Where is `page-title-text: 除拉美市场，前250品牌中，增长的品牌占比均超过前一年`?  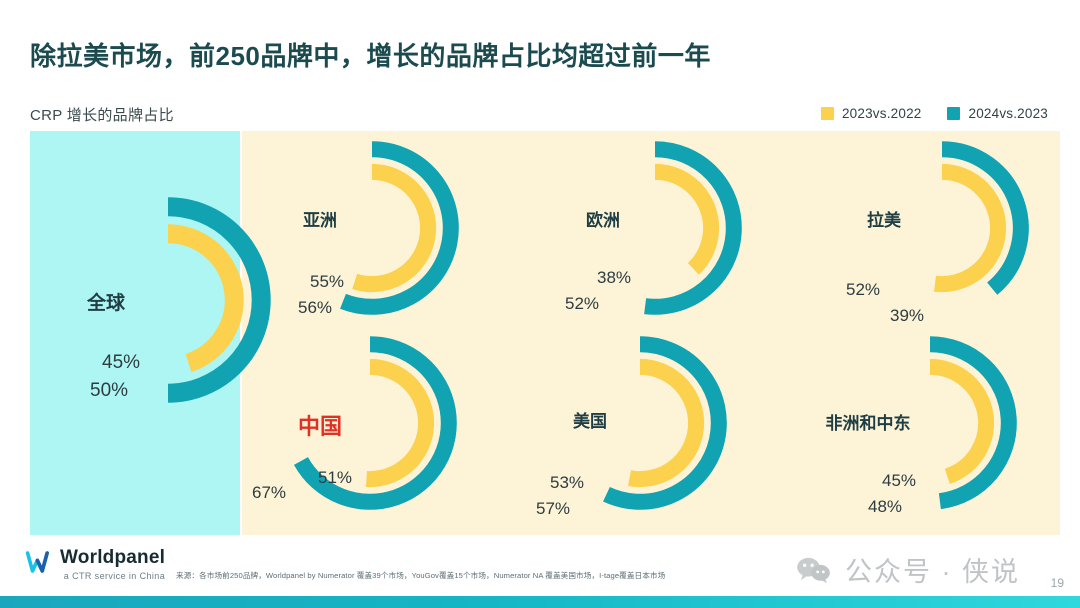 page-title-text: 除拉美市场，前250品牌中，增长的品牌占比均超过前一年 is located at coordinates (370, 56).